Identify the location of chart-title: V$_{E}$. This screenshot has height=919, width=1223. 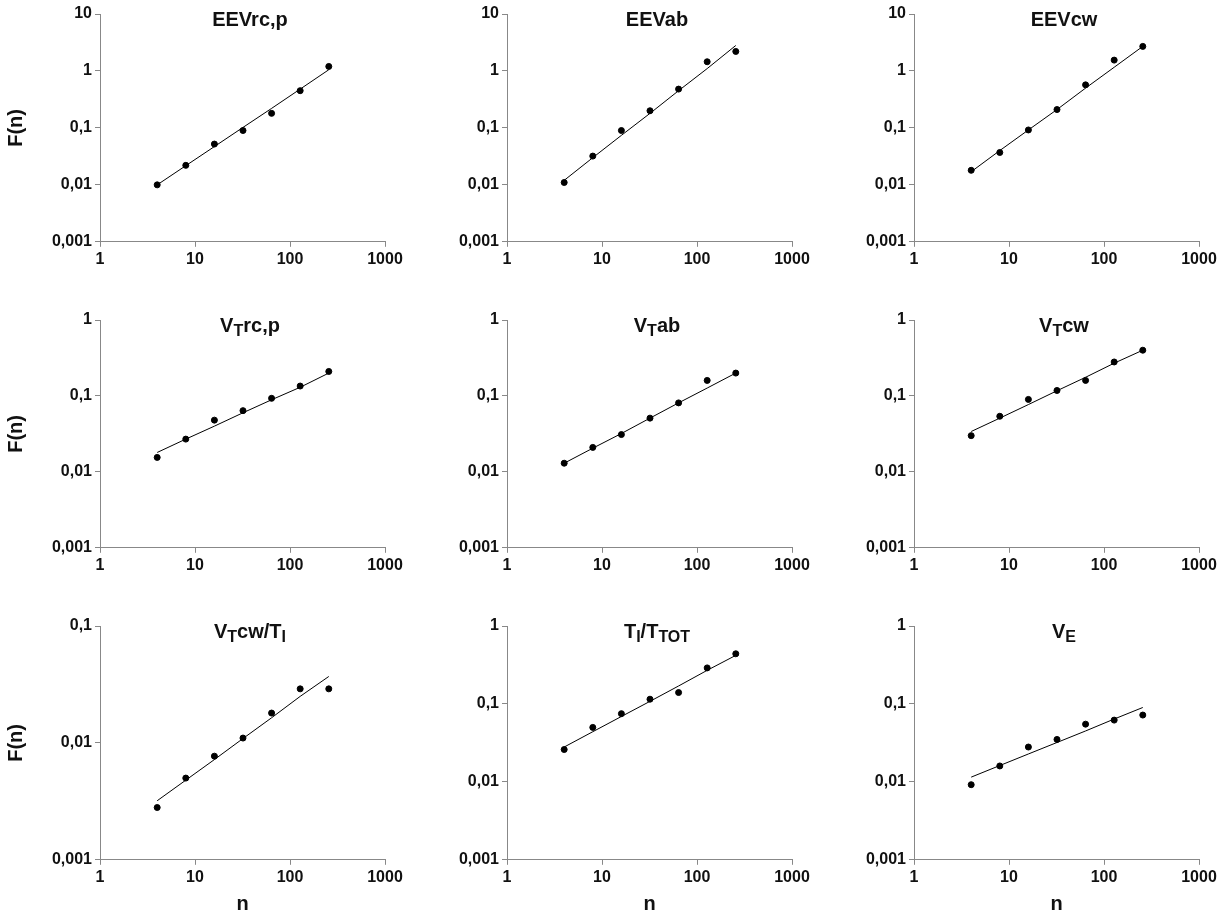
(1064, 633).